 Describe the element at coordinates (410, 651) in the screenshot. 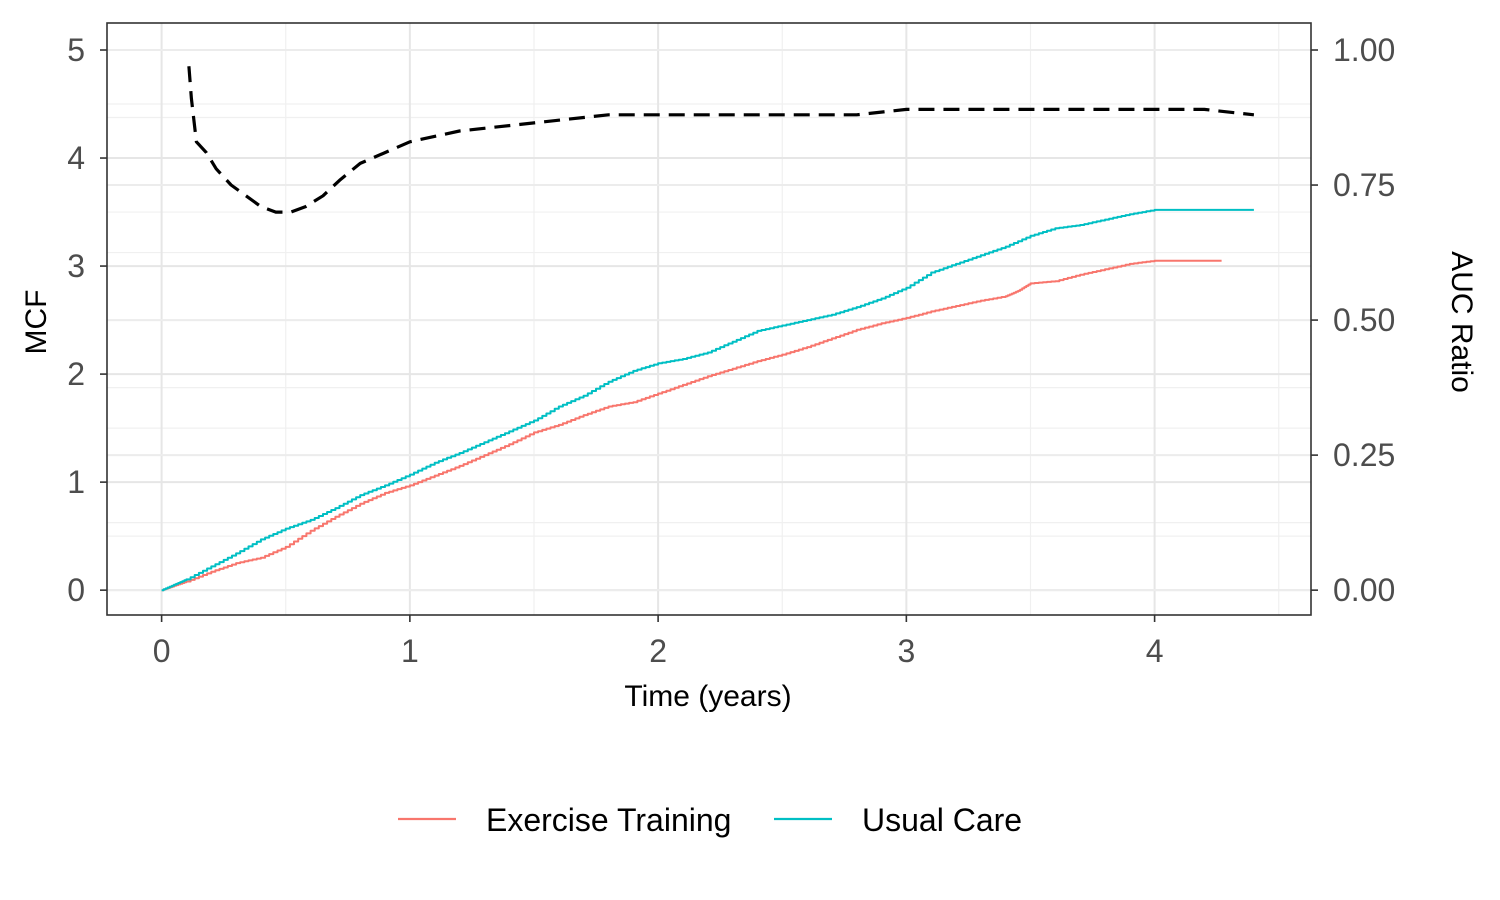

I see `x-tick-label: 1` at that location.